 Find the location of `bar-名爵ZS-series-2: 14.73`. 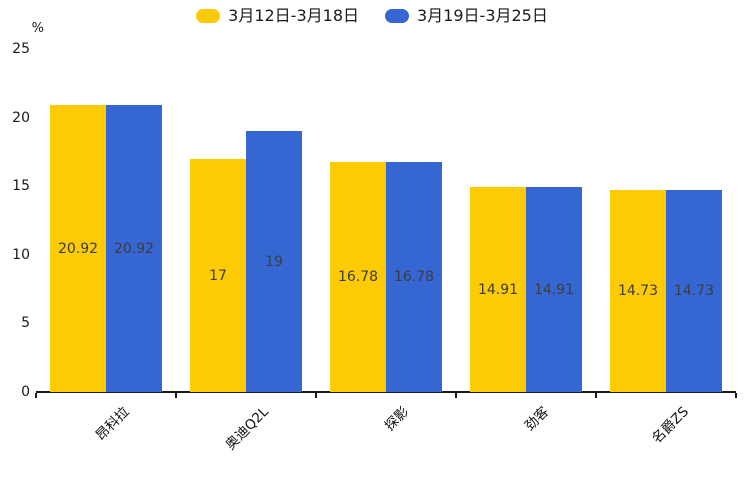

bar-名爵ZS-series-2: 14.73 is located at coordinates (694, 291).